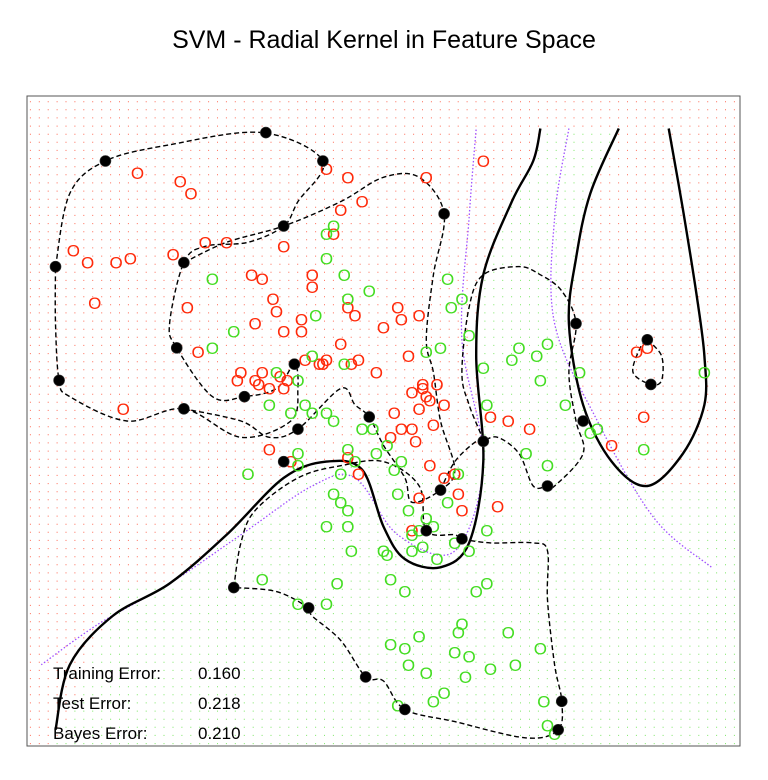 The width and height of the screenshot is (768, 780). Describe the element at coordinates (219, 673) in the screenshot. I see `training-error-value: 0.160` at that location.